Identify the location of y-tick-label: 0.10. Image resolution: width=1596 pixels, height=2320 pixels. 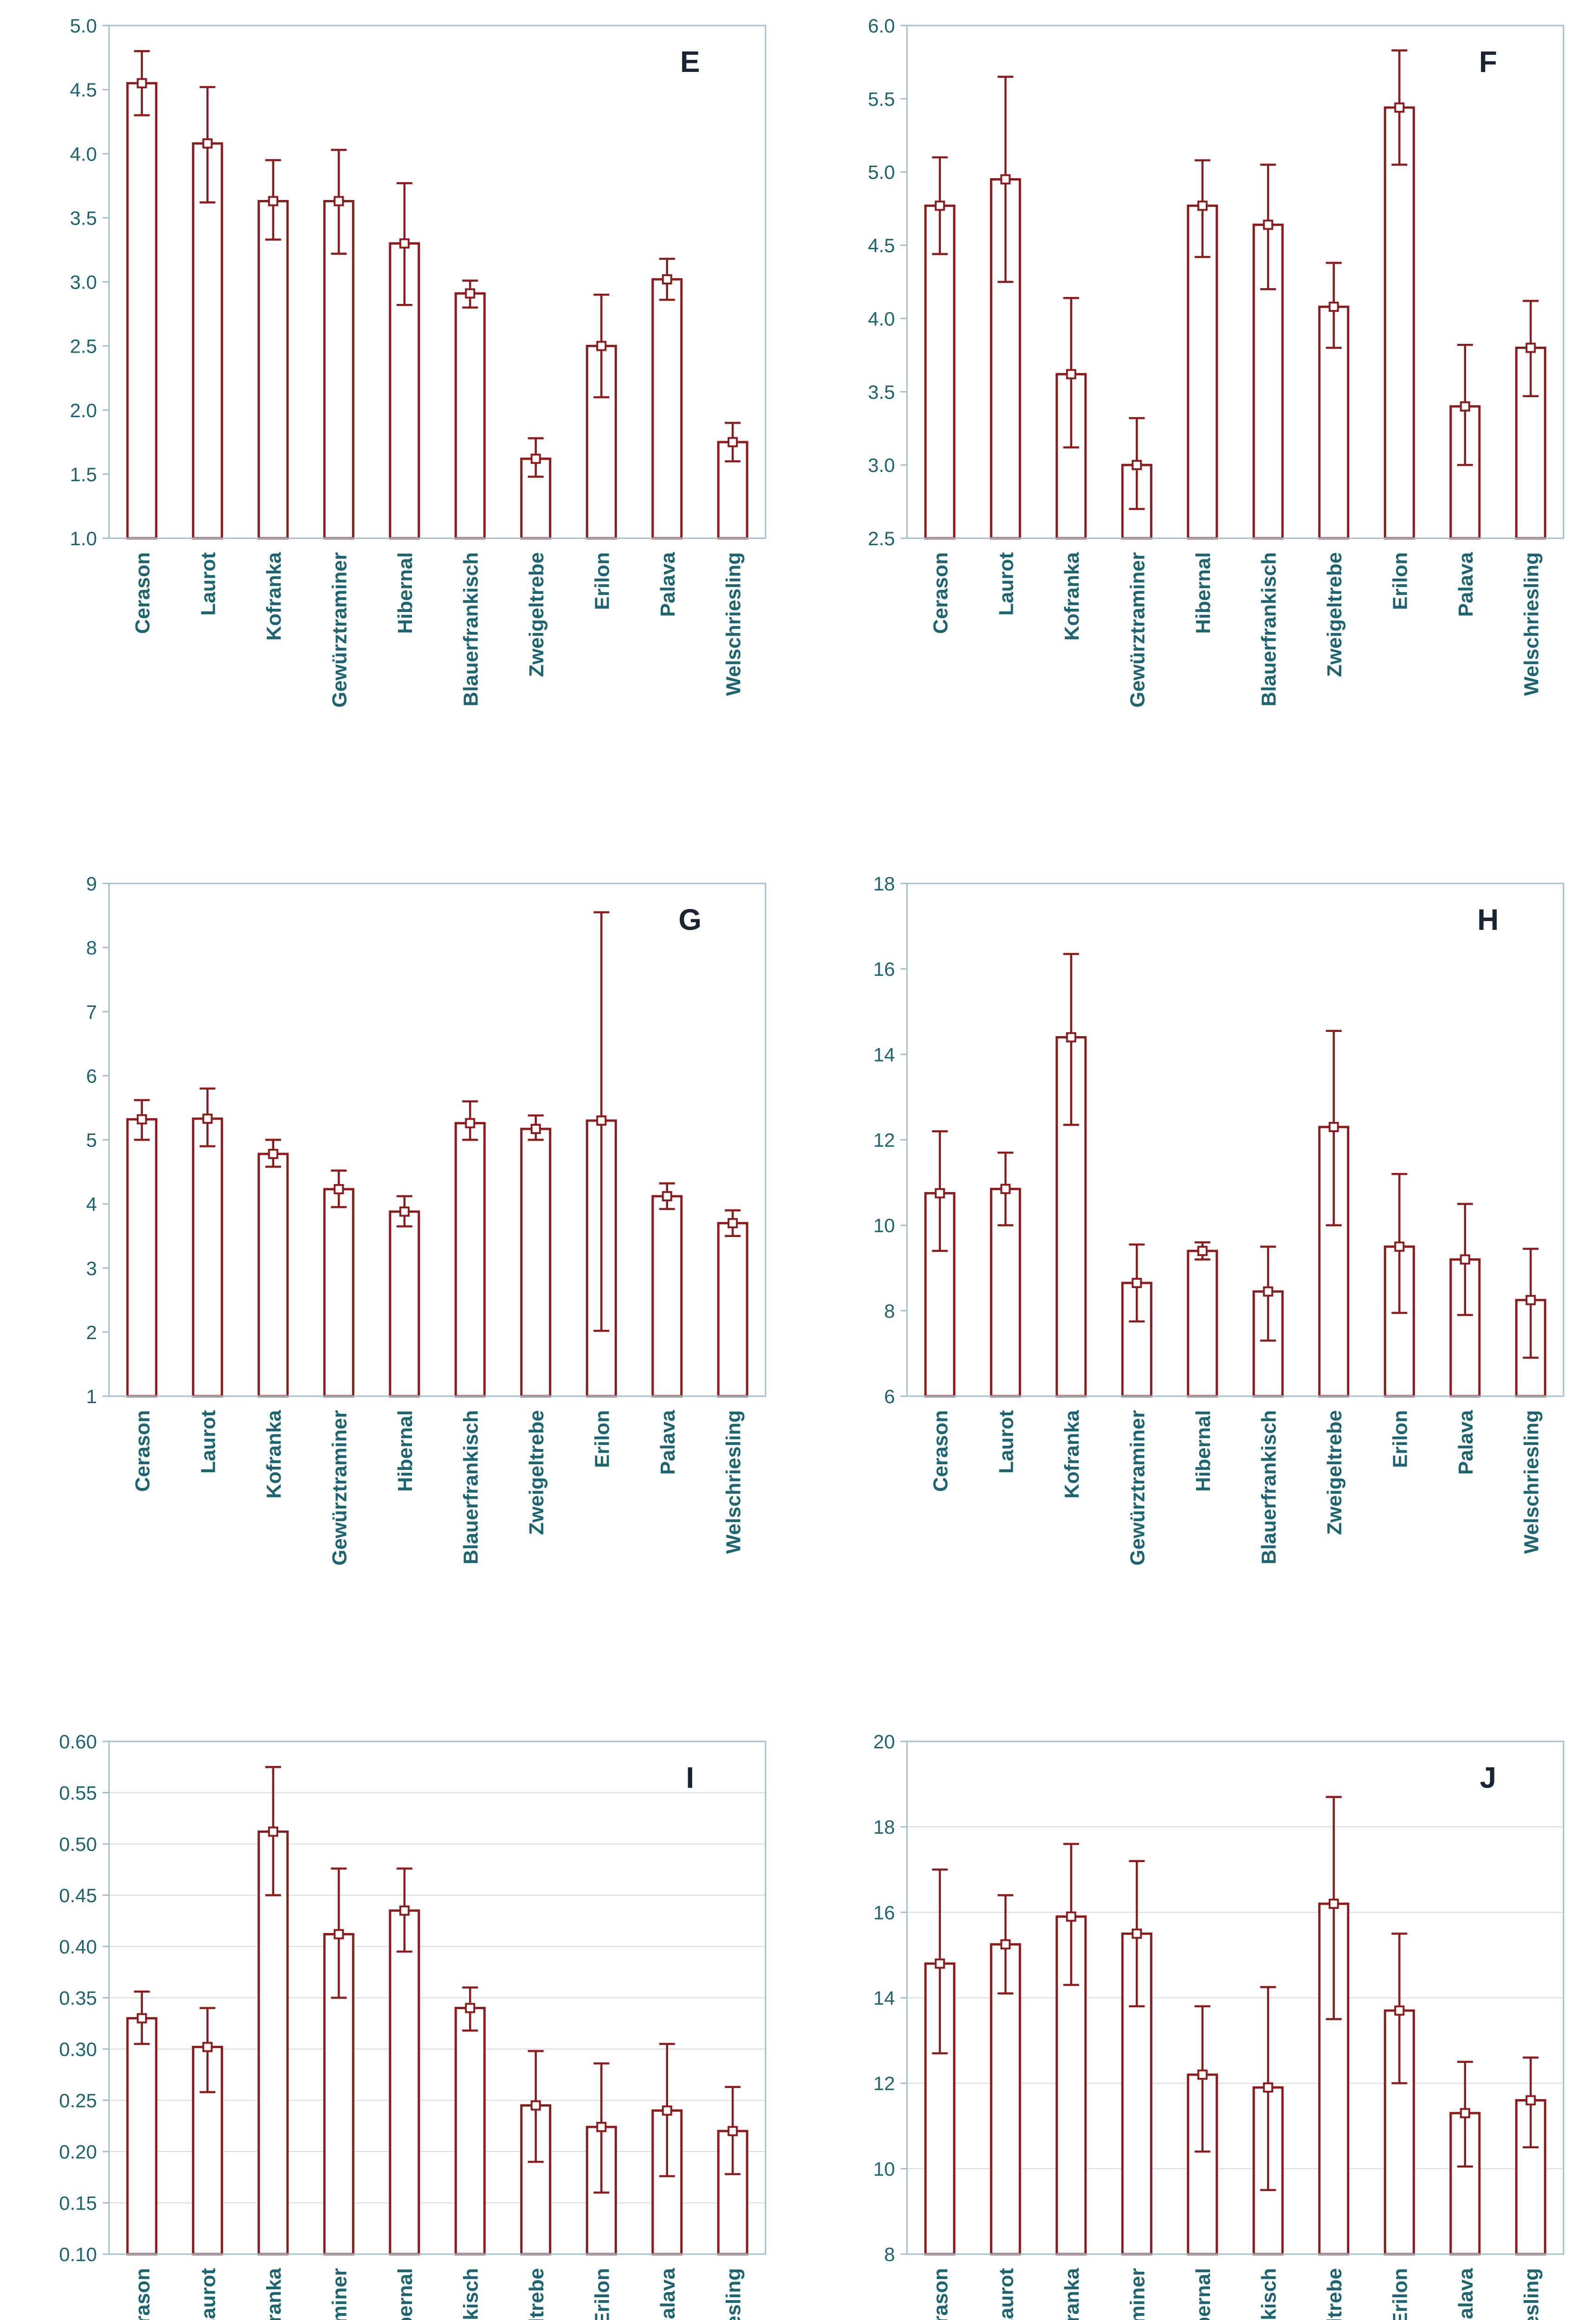
(78, 2254).